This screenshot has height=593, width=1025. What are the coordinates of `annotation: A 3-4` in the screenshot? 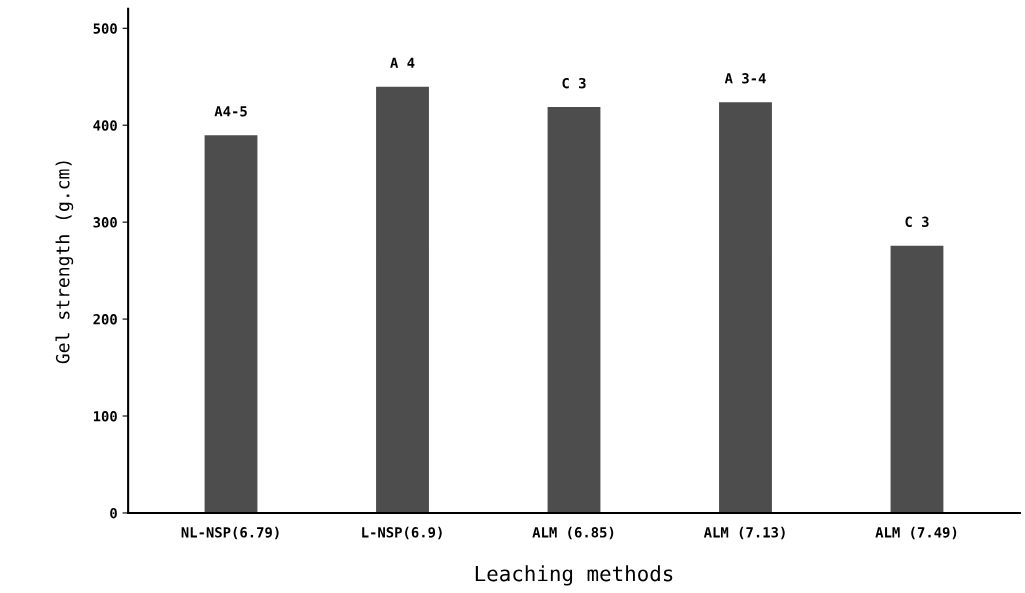 It's located at (745, 78).